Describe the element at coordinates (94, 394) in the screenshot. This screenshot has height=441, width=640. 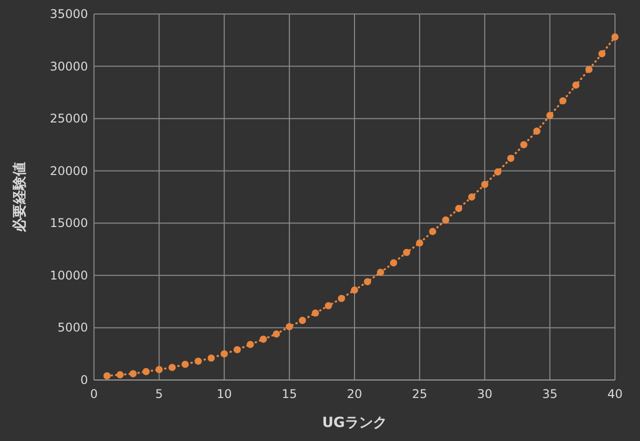
I see `x-tick-label: 0` at that location.